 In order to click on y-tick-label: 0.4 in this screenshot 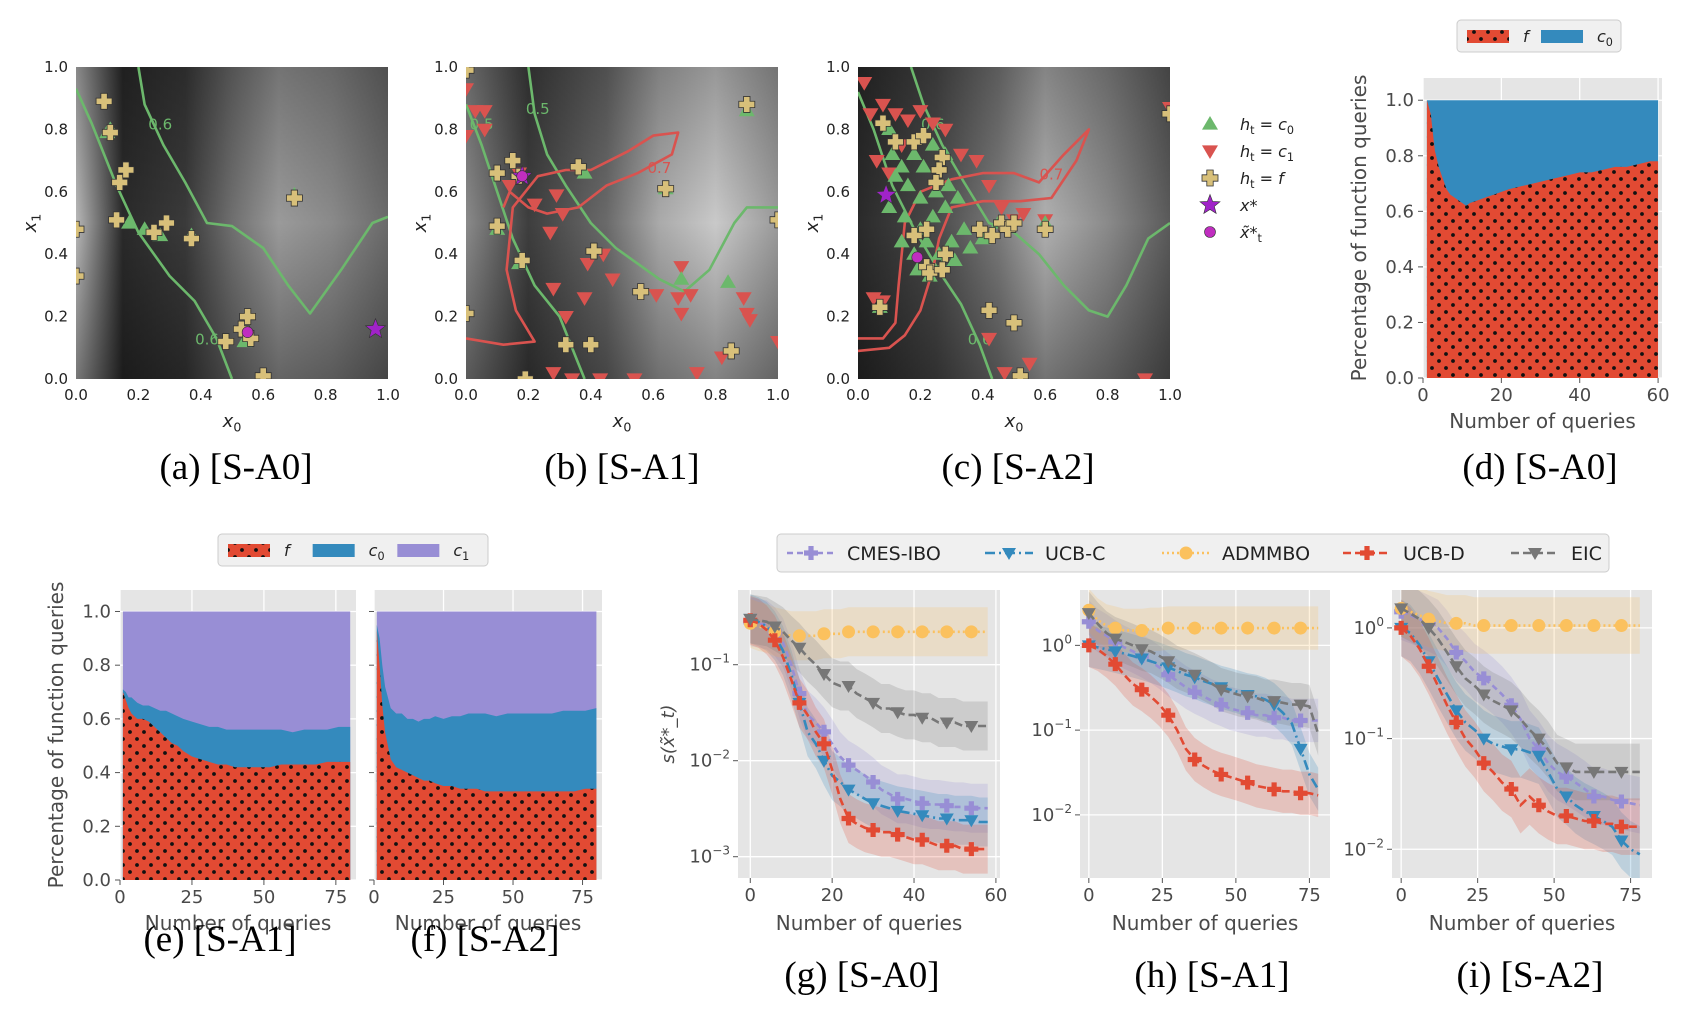, I will do `click(56, 254)`.